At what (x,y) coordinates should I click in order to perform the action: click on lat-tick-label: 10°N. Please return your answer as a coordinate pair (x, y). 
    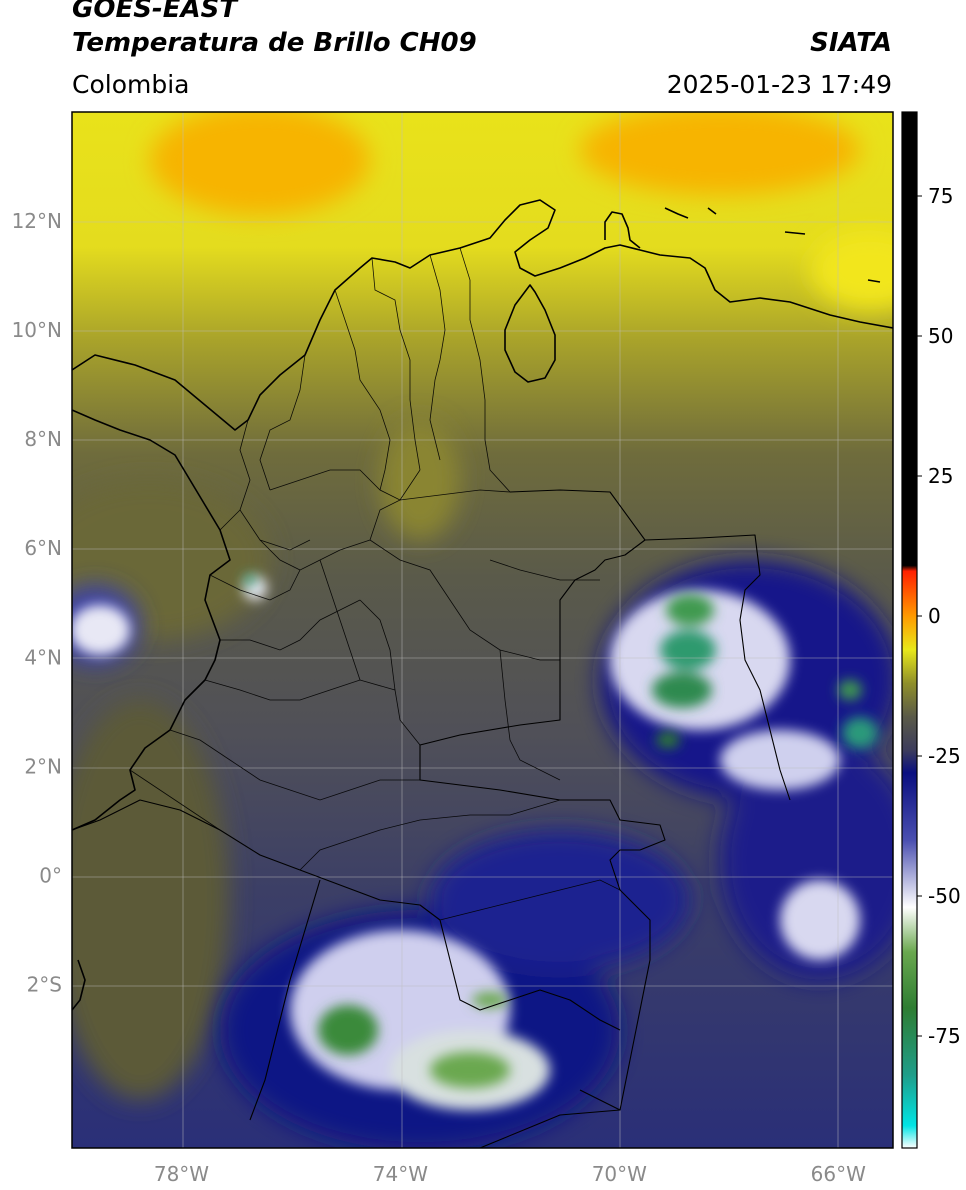
    Looking at the image, I should click on (37, 330).